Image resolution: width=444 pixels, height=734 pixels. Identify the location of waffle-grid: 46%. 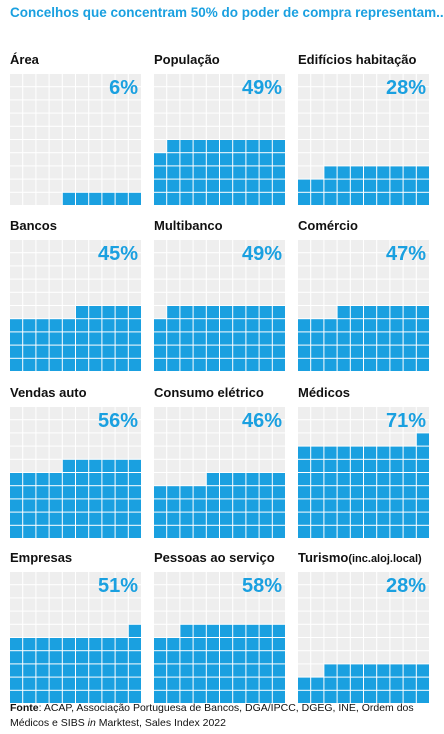
(219, 472).